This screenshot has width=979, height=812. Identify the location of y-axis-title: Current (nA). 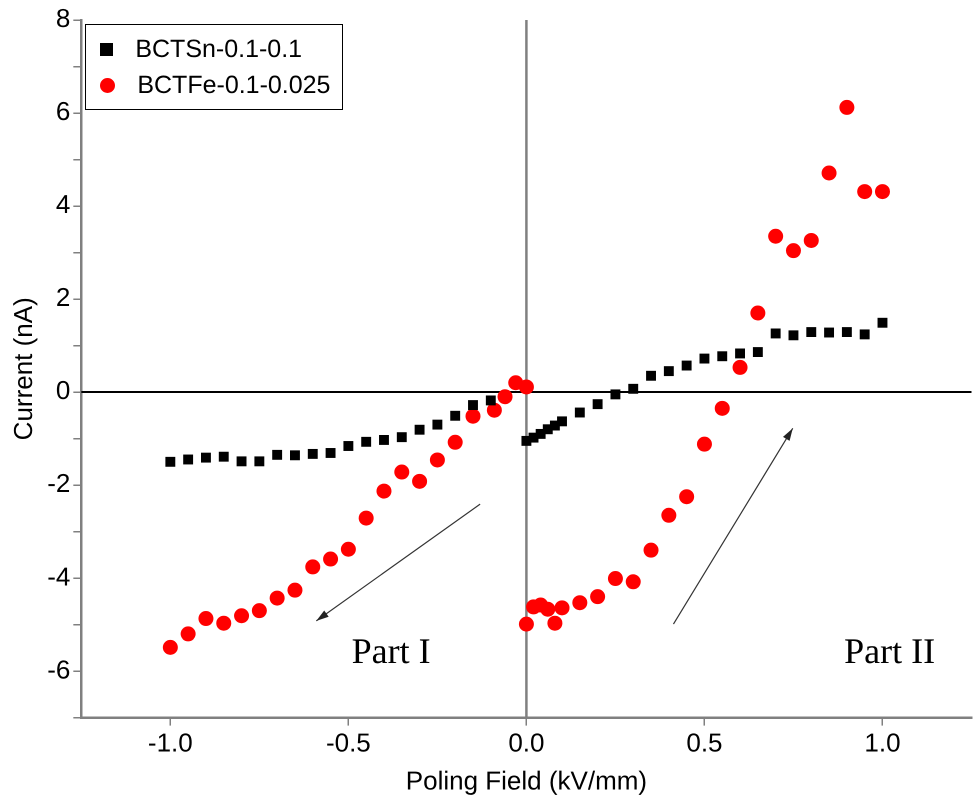
(23, 368).